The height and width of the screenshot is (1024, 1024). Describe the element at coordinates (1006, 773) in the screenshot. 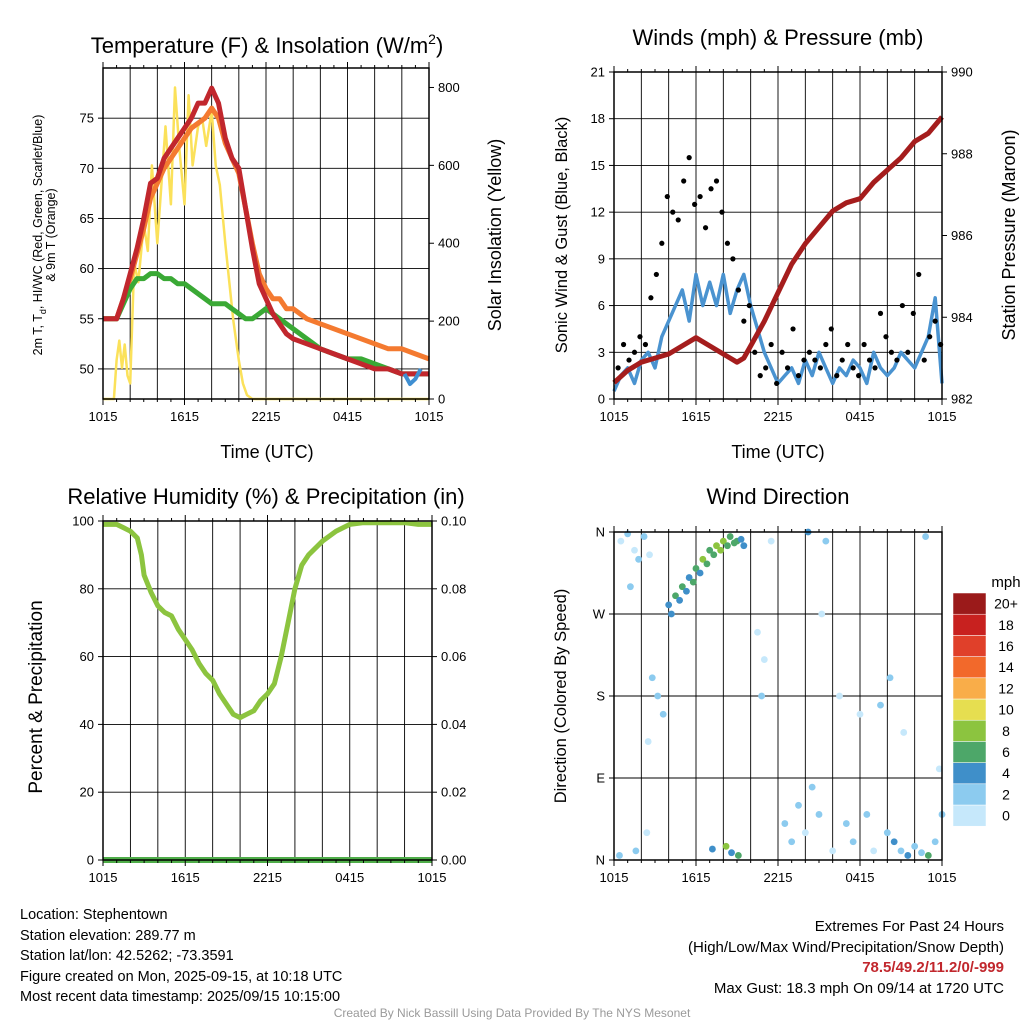

I see `legend-label: 4` at that location.